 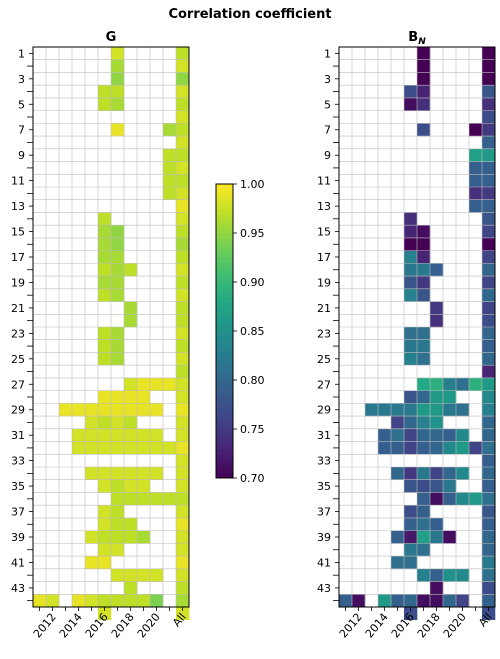 I want to click on colorbar-tick-label: 1.00, so click(x=252, y=184).